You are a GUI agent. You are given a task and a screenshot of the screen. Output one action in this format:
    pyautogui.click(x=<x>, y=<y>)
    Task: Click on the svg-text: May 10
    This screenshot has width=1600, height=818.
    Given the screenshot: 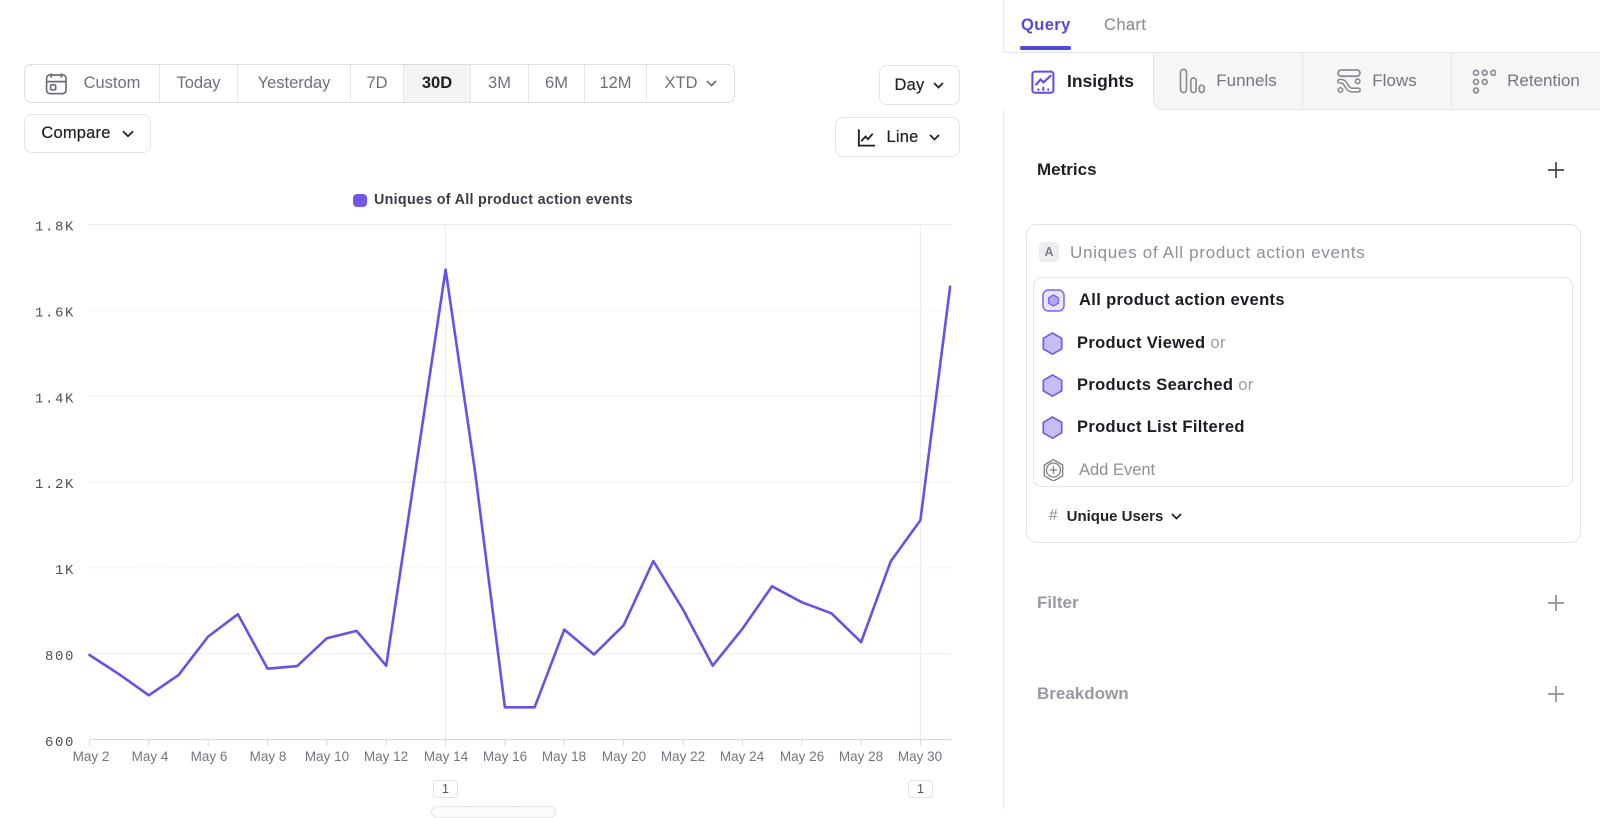 What is the action you would take?
    pyautogui.click(x=327, y=756)
    